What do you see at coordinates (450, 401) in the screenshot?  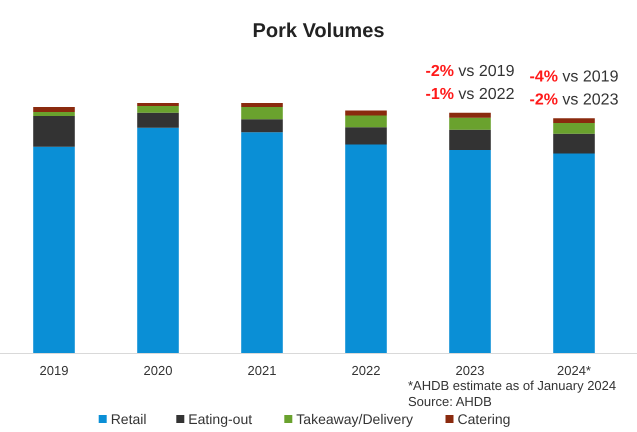 I see `source-note: Source: AHDB` at bounding box center [450, 401].